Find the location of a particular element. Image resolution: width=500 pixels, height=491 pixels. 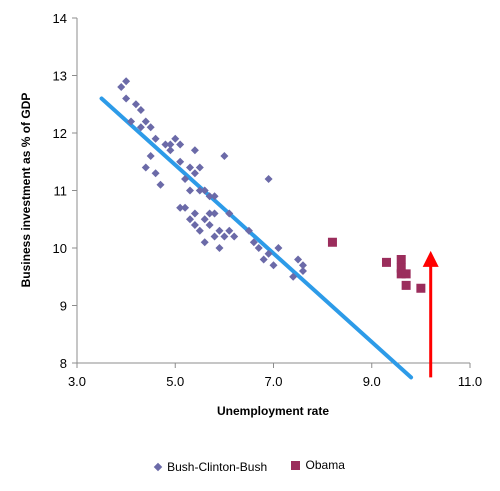

legend-item-bush-clinton-bush: Bush-Clinton-Bush is located at coordinates (210, 466).